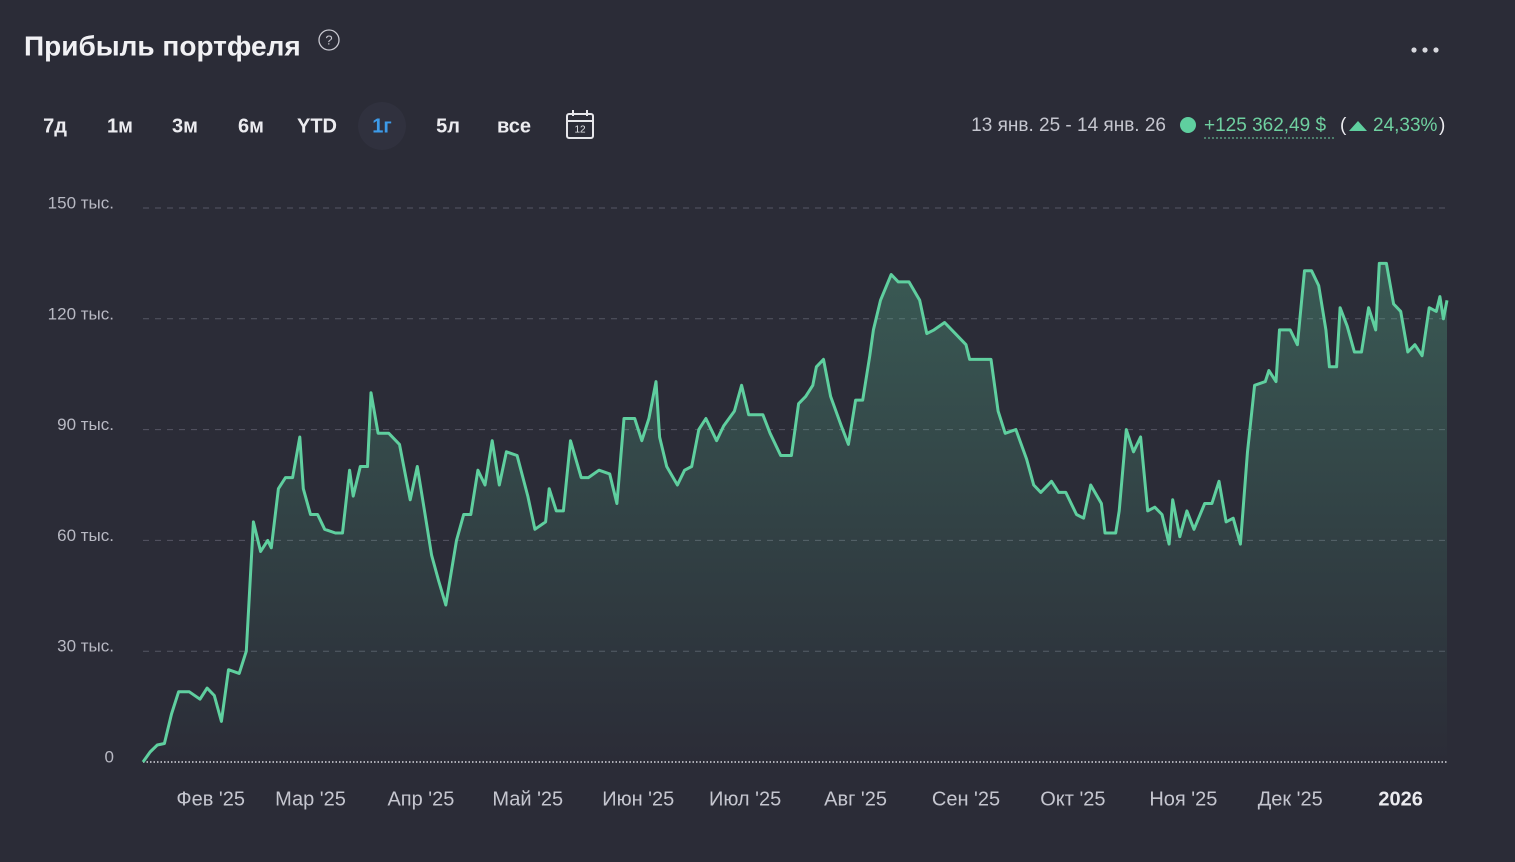  What do you see at coordinates (580, 130) in the screenshot?
I see `svg-text: 12` at bounding box center [580, 130].